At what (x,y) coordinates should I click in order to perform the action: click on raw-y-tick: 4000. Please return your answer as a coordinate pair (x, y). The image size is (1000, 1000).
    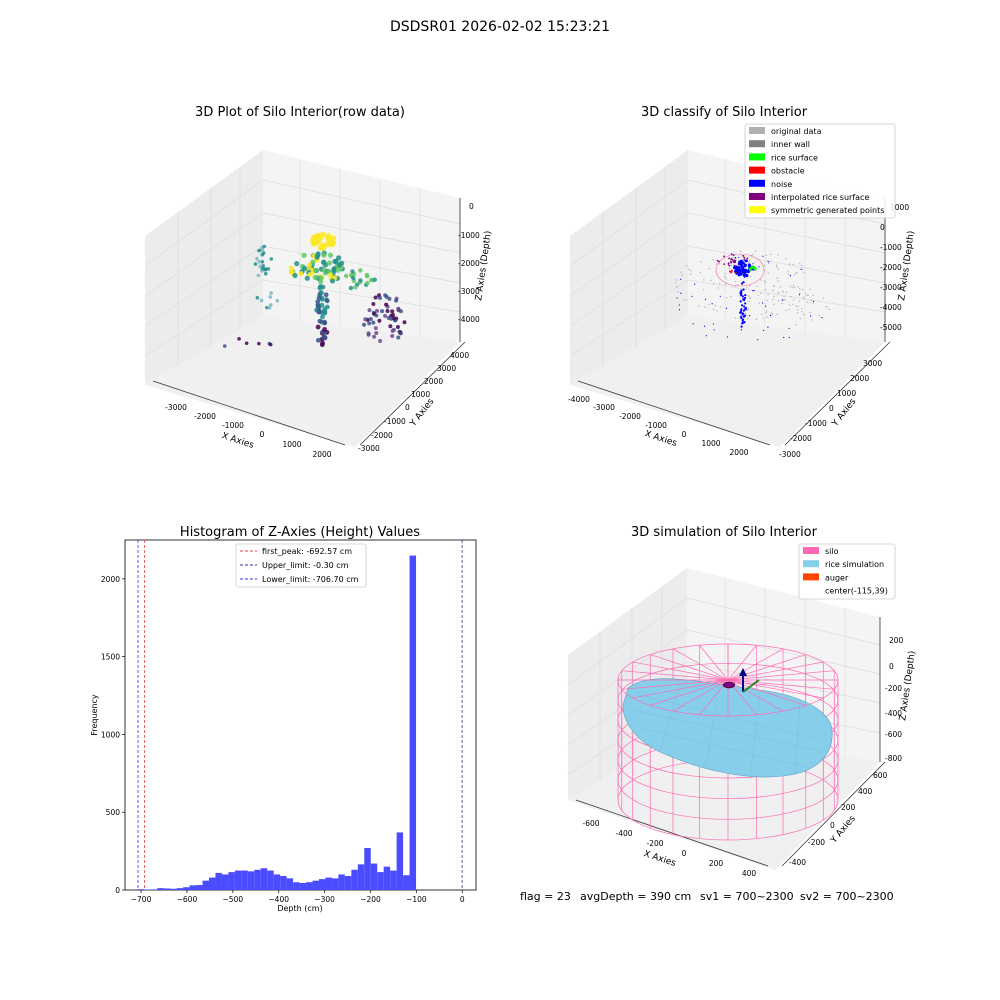
    Looking at the image, I should click on (459, 355).